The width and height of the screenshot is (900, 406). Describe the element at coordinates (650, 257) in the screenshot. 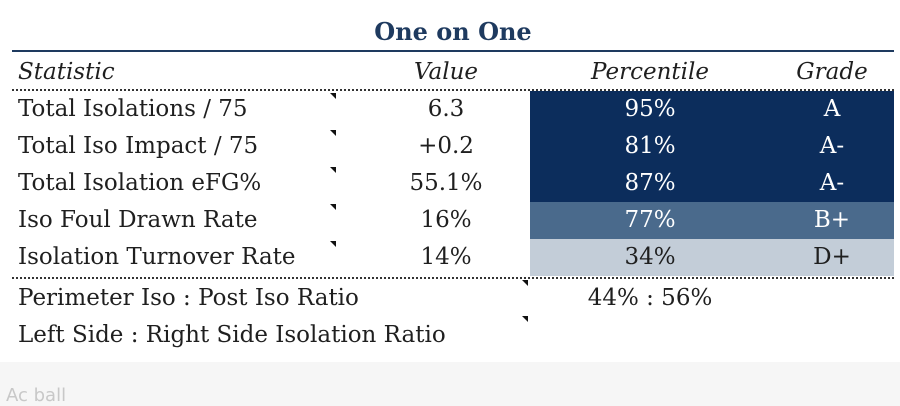

I see `row-percentile: 34%` at that location.